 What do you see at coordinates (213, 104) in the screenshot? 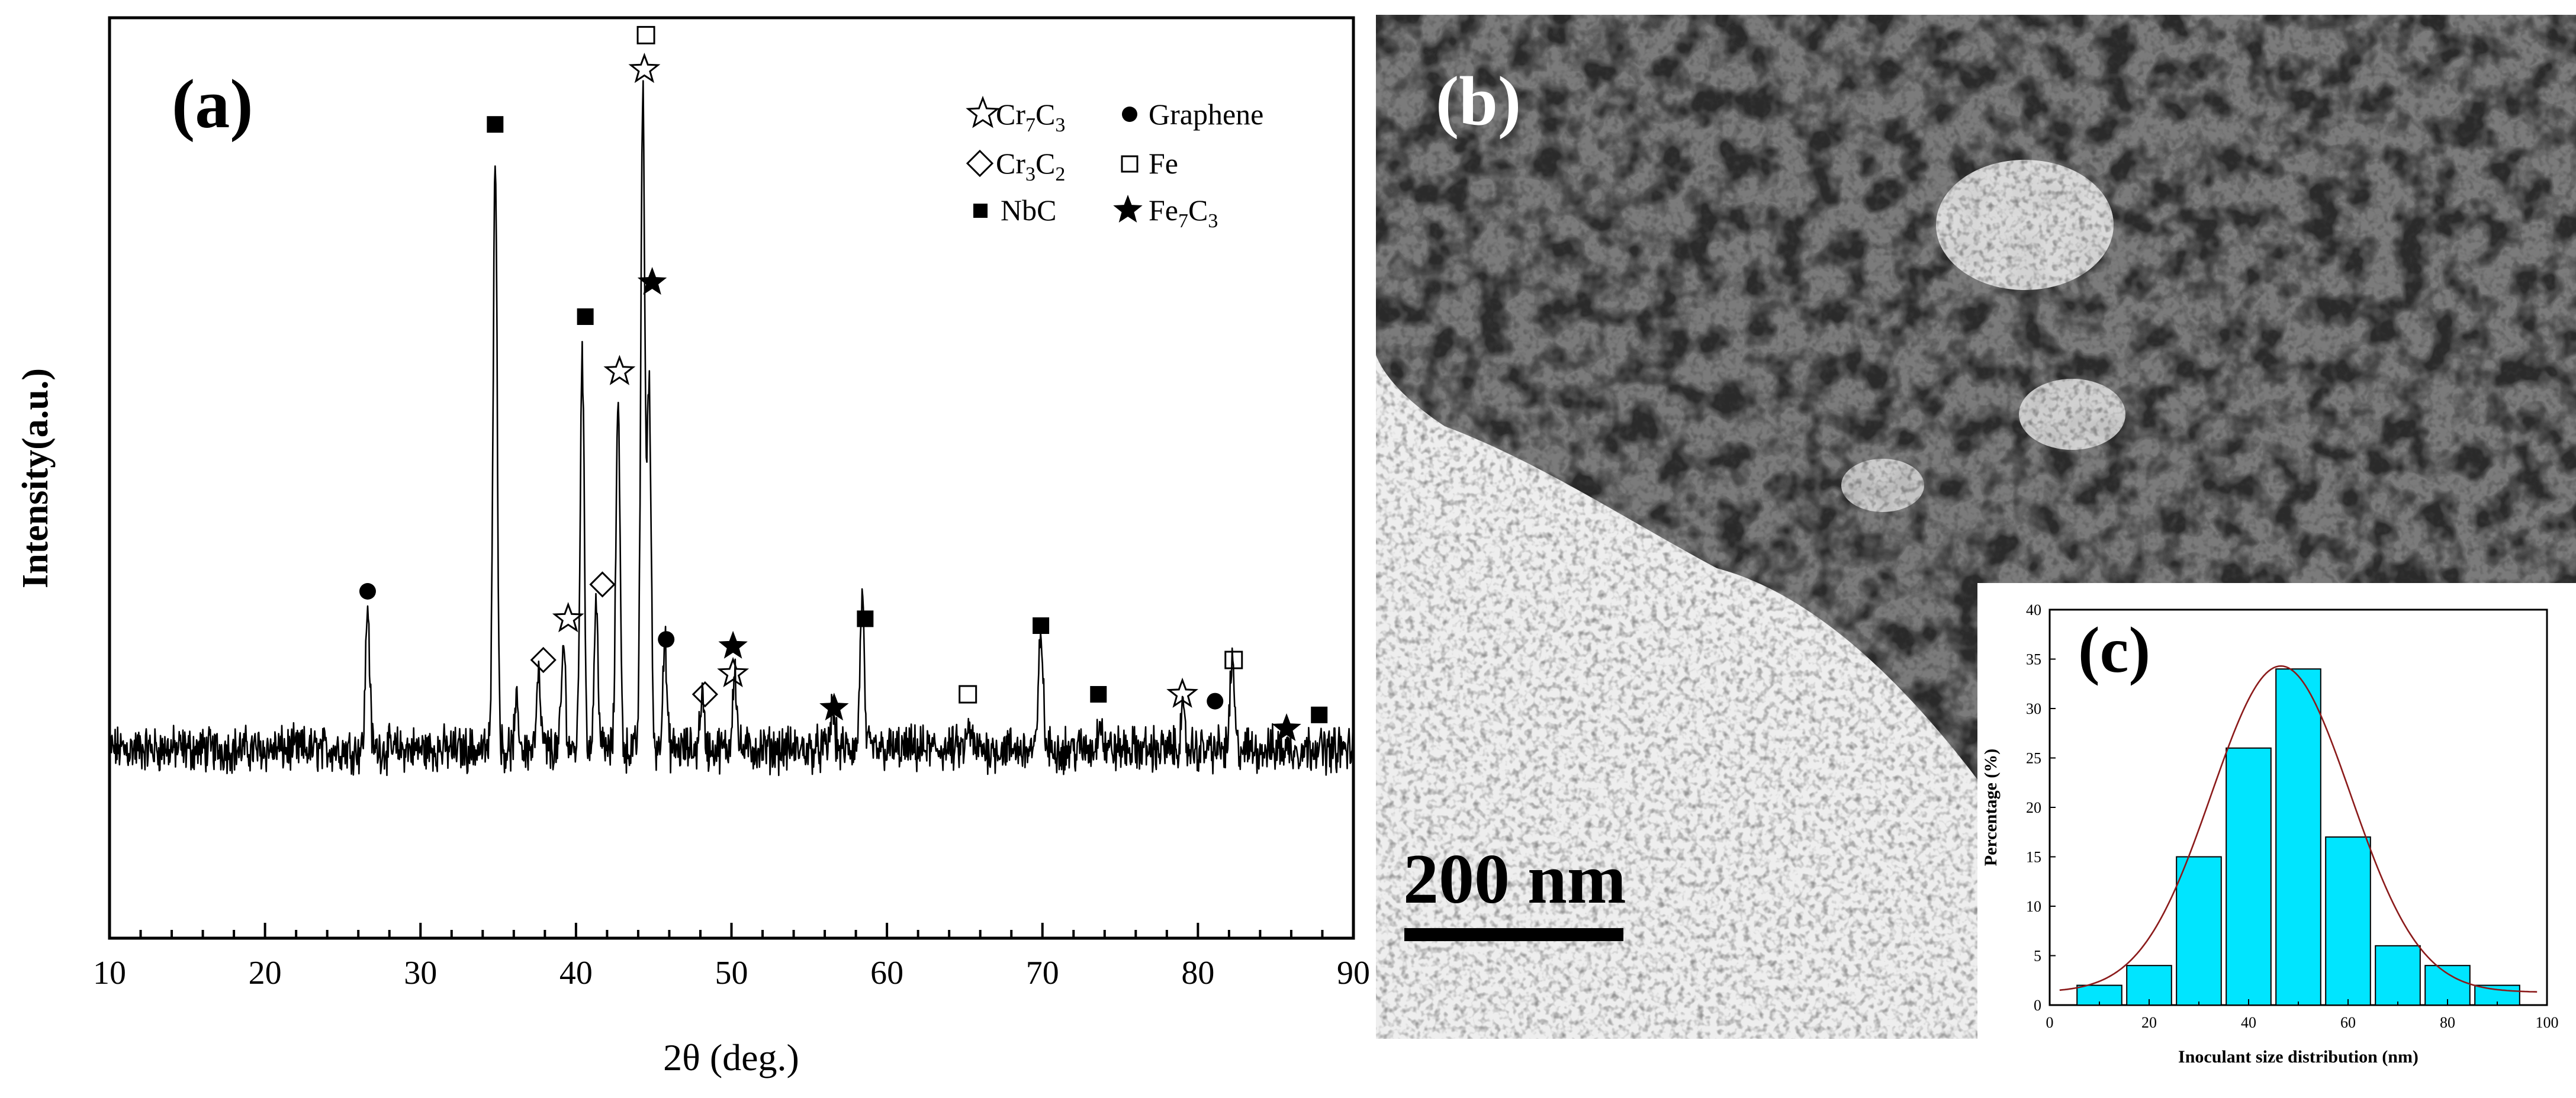
I see `panel-label-a: (a)` at bounding box center [213, 104].